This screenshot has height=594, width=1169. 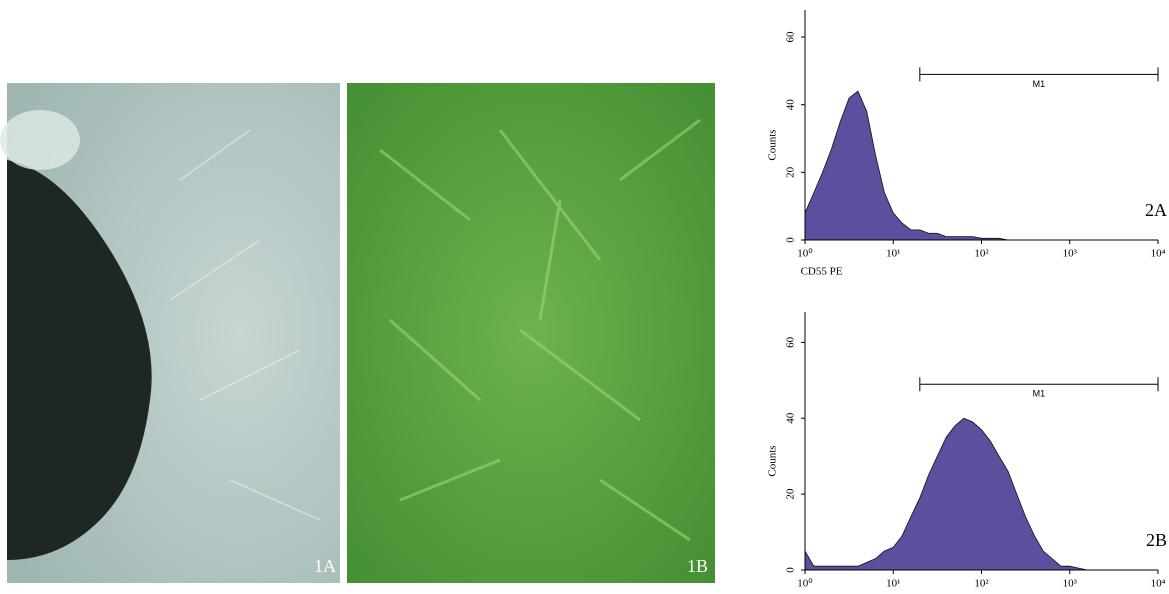 I want to click on panel-label: 2B, so click(x=1156, y=540).